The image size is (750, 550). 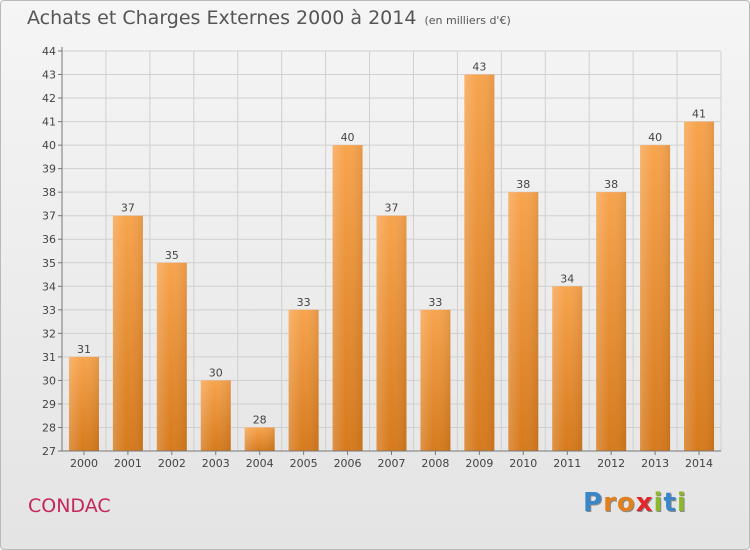 I want to click on chart-subtitle: (en milliers d'€), so click(x=467, y=20).